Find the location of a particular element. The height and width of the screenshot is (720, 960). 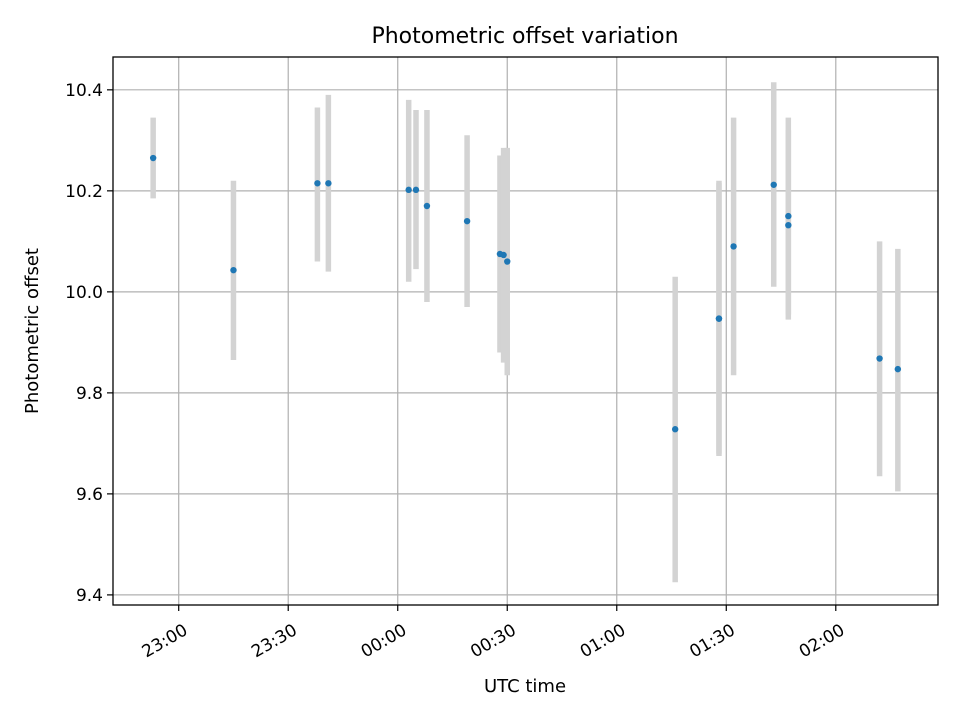

y-tick-label: 10.0 is located at coordinates (84, 293).